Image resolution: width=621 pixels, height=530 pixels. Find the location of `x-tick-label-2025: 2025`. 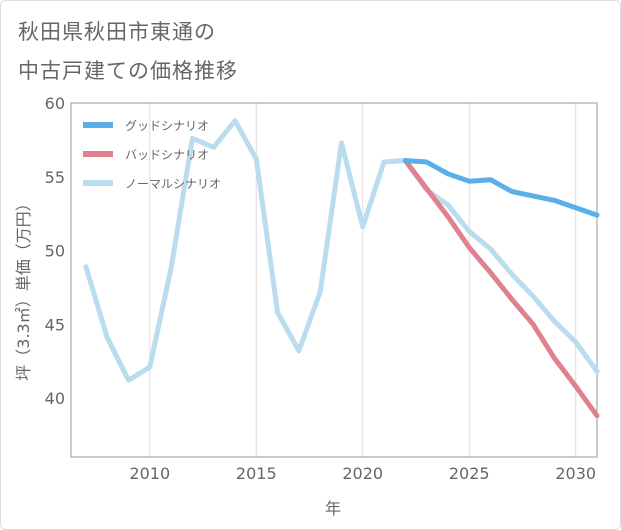

x-tick-label-2025: 2025 is located at coordinates (469, 473).